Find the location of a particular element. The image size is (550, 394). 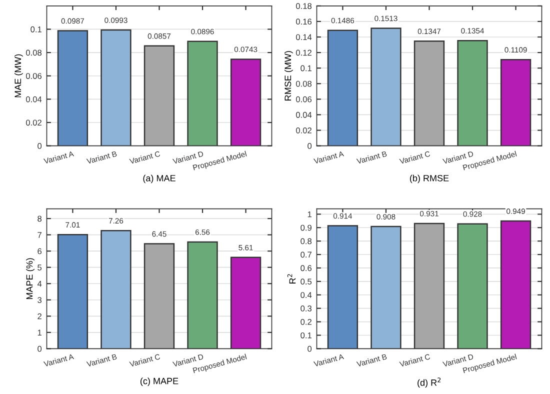

y-tick-label: 4 is located at coordinates (39, 283).